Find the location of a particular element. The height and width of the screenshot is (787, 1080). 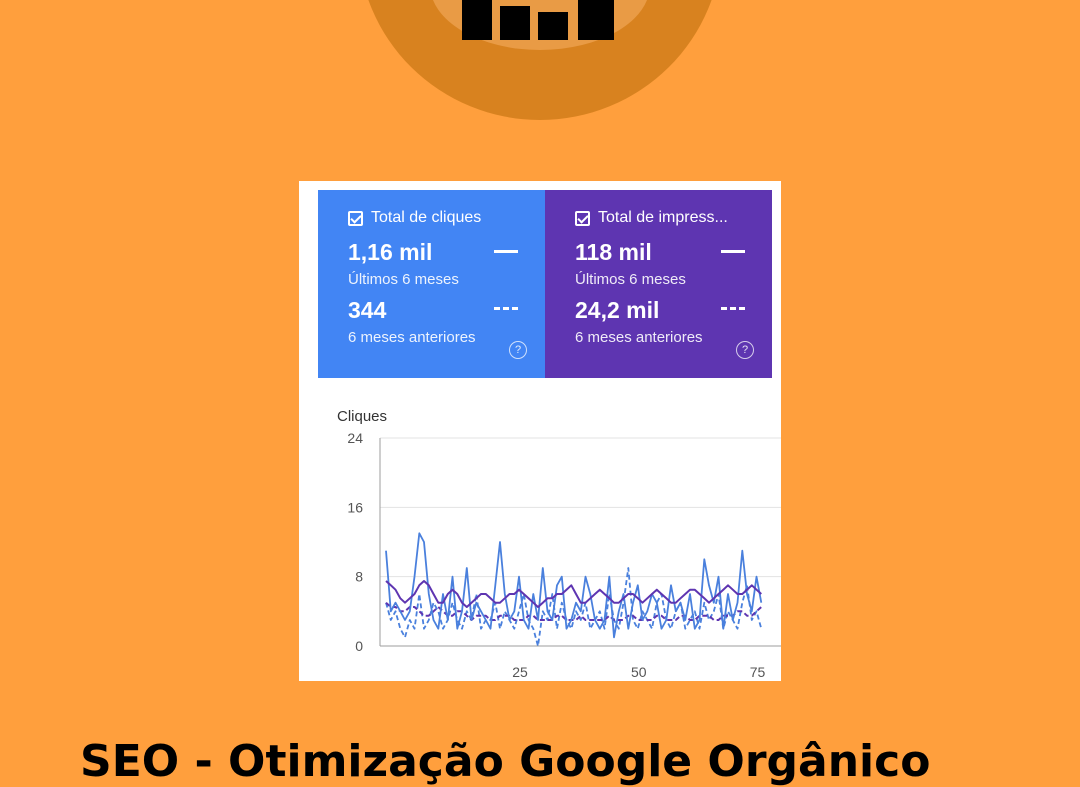

bar-chart-logo-icon is located at coordinates (542, 21).